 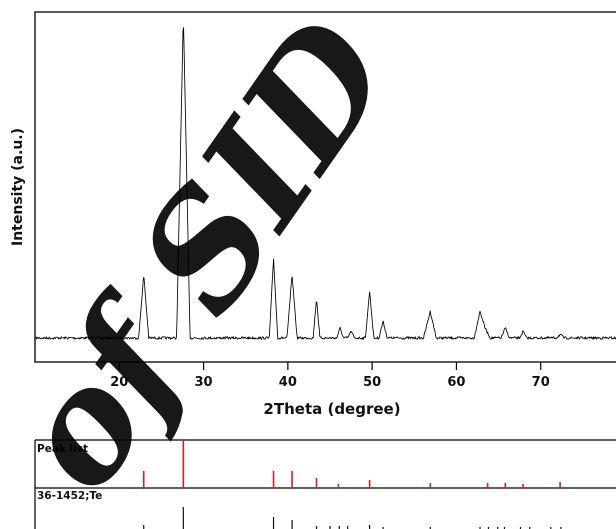 What do you see at coordinates (288, 382) in the screenshot?
I see `x-tick-label-40: 40` at bounding box center [288, 382].